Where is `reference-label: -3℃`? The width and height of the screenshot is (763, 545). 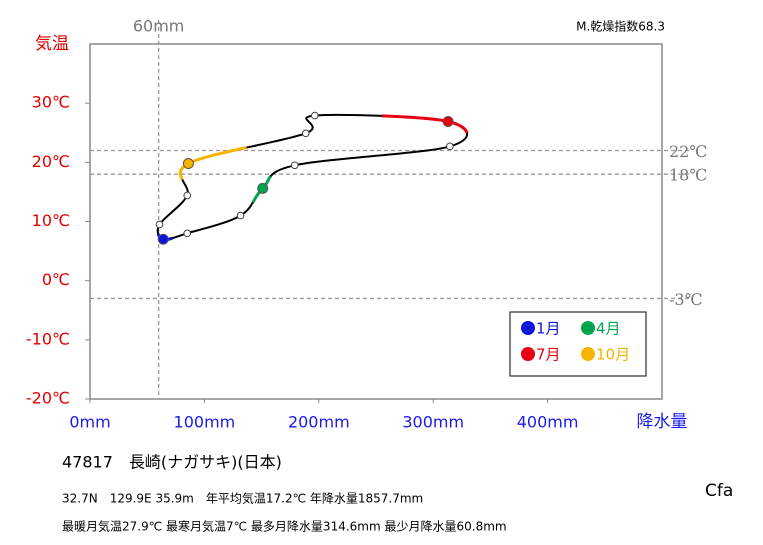 reference-label: -3℃ is located at coordinates (685, 299).